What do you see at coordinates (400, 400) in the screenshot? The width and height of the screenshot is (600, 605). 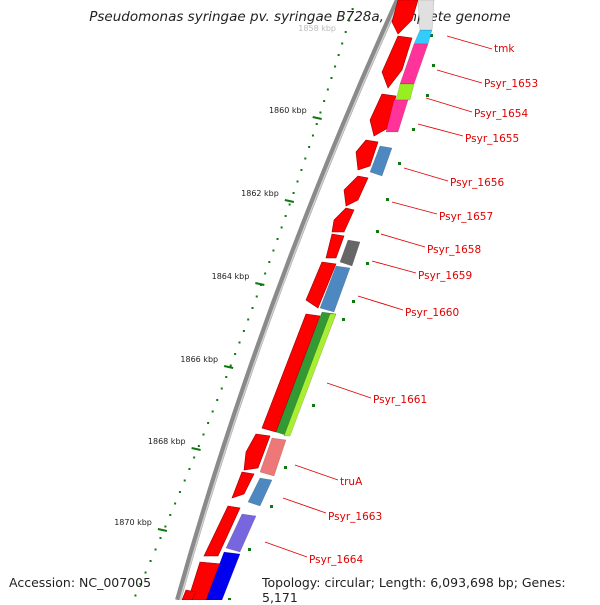 I see `gene-label-psyr-1661: Psyr_1661` at bounding box center [400, 400].